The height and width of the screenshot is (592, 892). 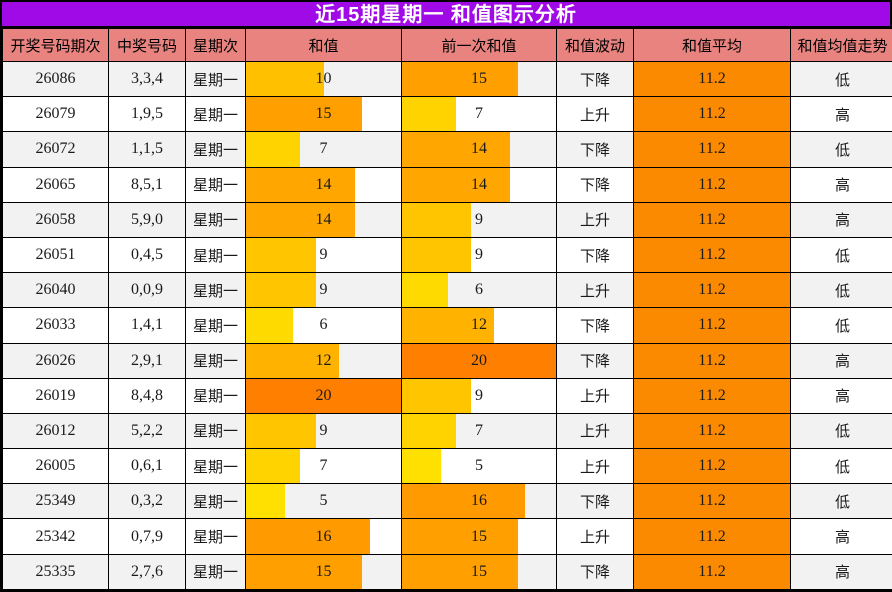 What do you see at coordinates (446, 15) in the screenshot?
I see `page-title: 近15期星期一 和值图示分析` at bounding box center [446, 15].